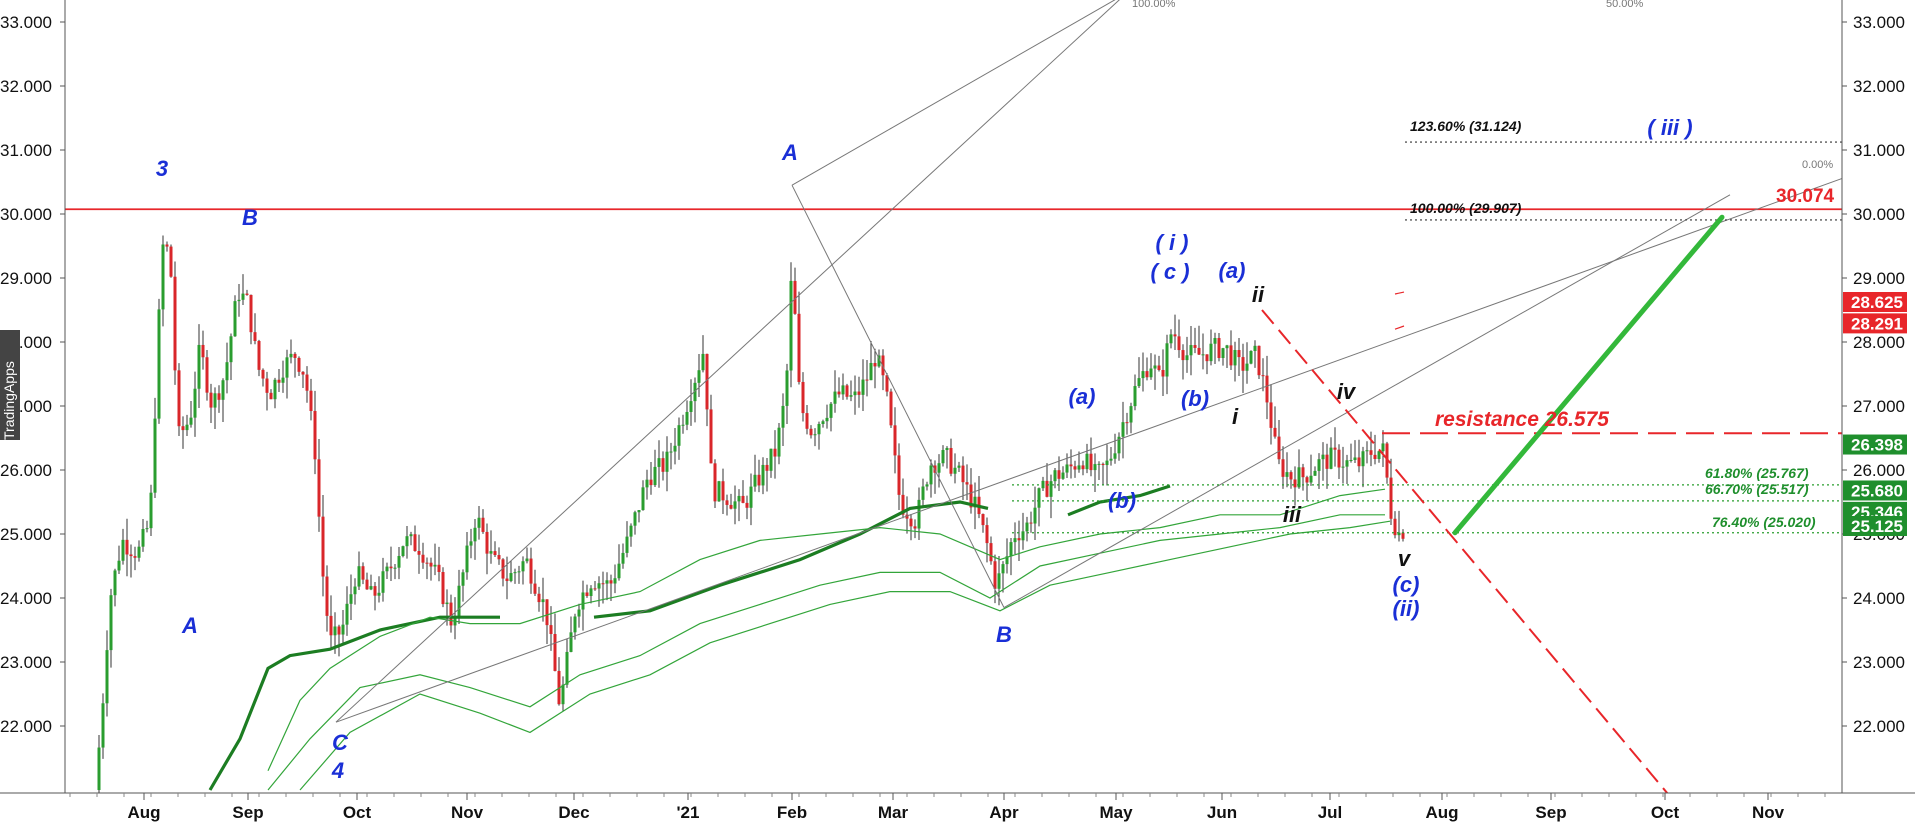  I want to click on y-tick-label-left: 24.000, so click(26, 598).